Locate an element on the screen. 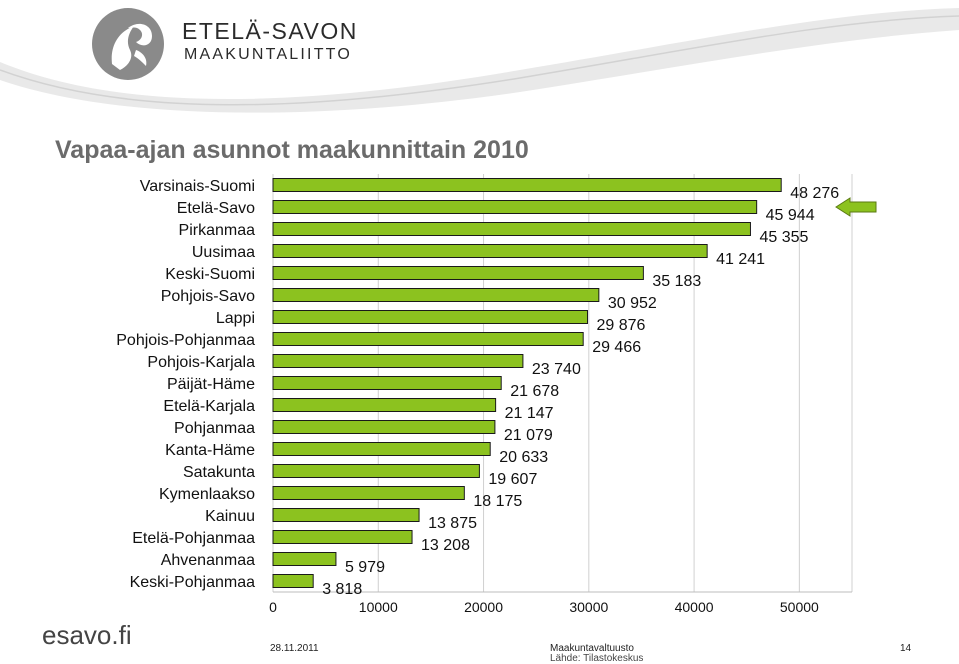 The image size is (959, 664). category-label: Ahvenanmaa is located at coordinates (208, 560).